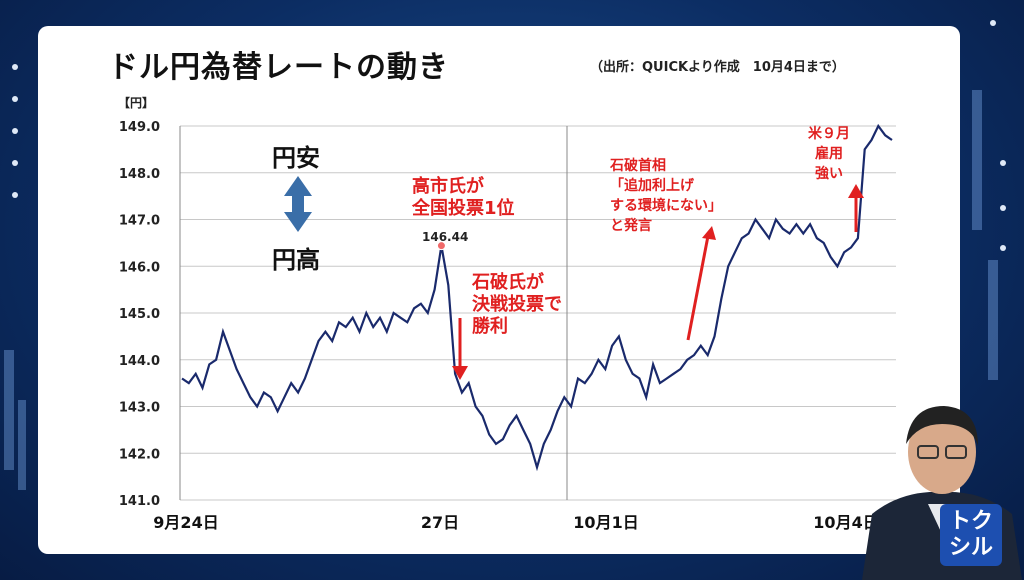 The height and width of the screenshot is (580, 1024). I want to click on source-note: （出所：QUICKより作成 10月4日まで）, so click(717, 67).